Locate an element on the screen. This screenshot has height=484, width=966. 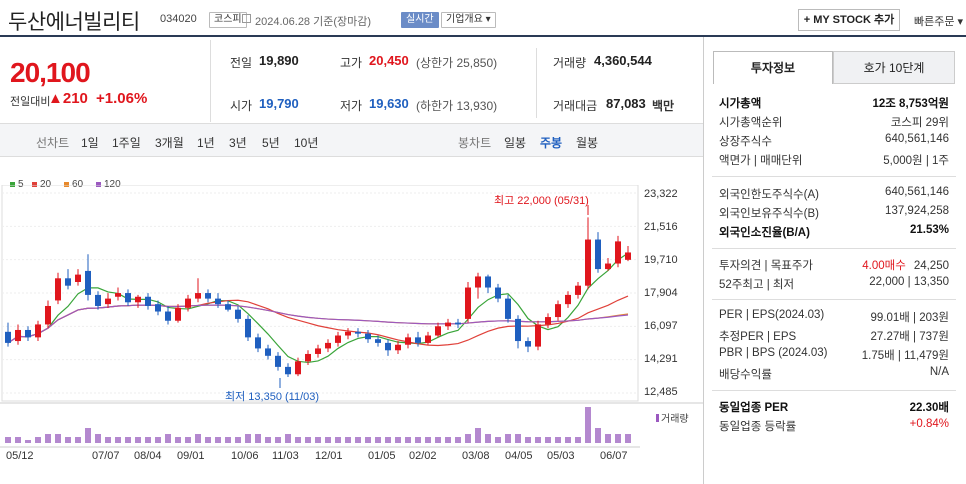
info-row: 외국인소진율(B/A) 21.53% is located at coordinates (834, 232).